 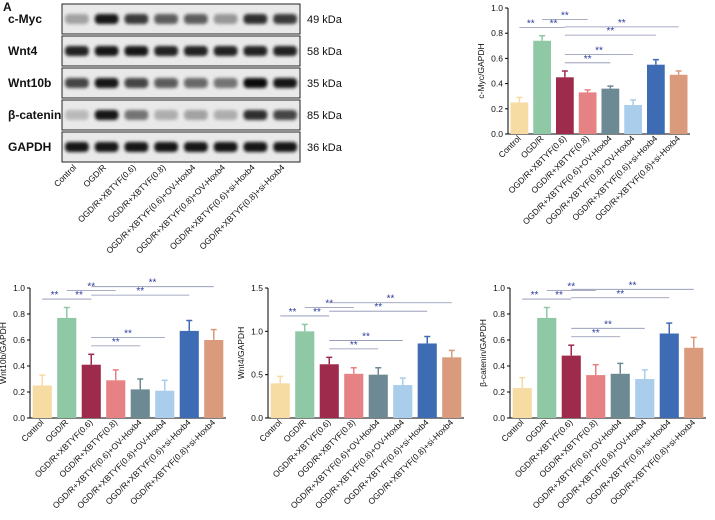 I want to click on blot-size-label: 35 kDa, so click(x=325, y=84).